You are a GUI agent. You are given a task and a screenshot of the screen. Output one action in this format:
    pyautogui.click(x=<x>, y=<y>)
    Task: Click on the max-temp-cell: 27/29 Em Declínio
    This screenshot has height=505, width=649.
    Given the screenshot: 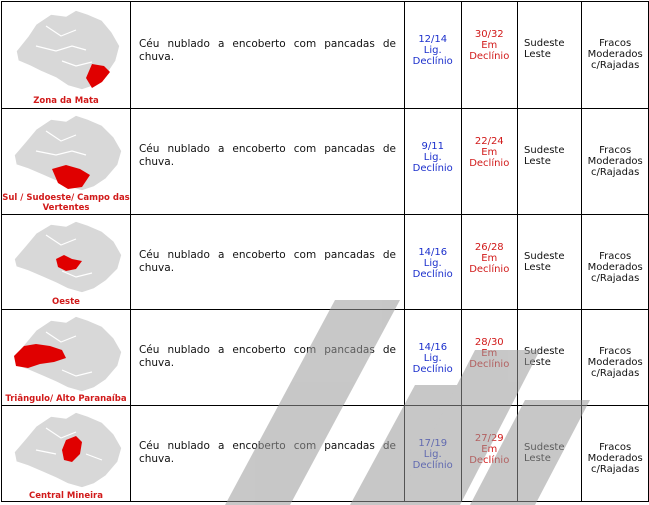 What is the action you would take?
    pyautogui.click(x=489, y=453)
    